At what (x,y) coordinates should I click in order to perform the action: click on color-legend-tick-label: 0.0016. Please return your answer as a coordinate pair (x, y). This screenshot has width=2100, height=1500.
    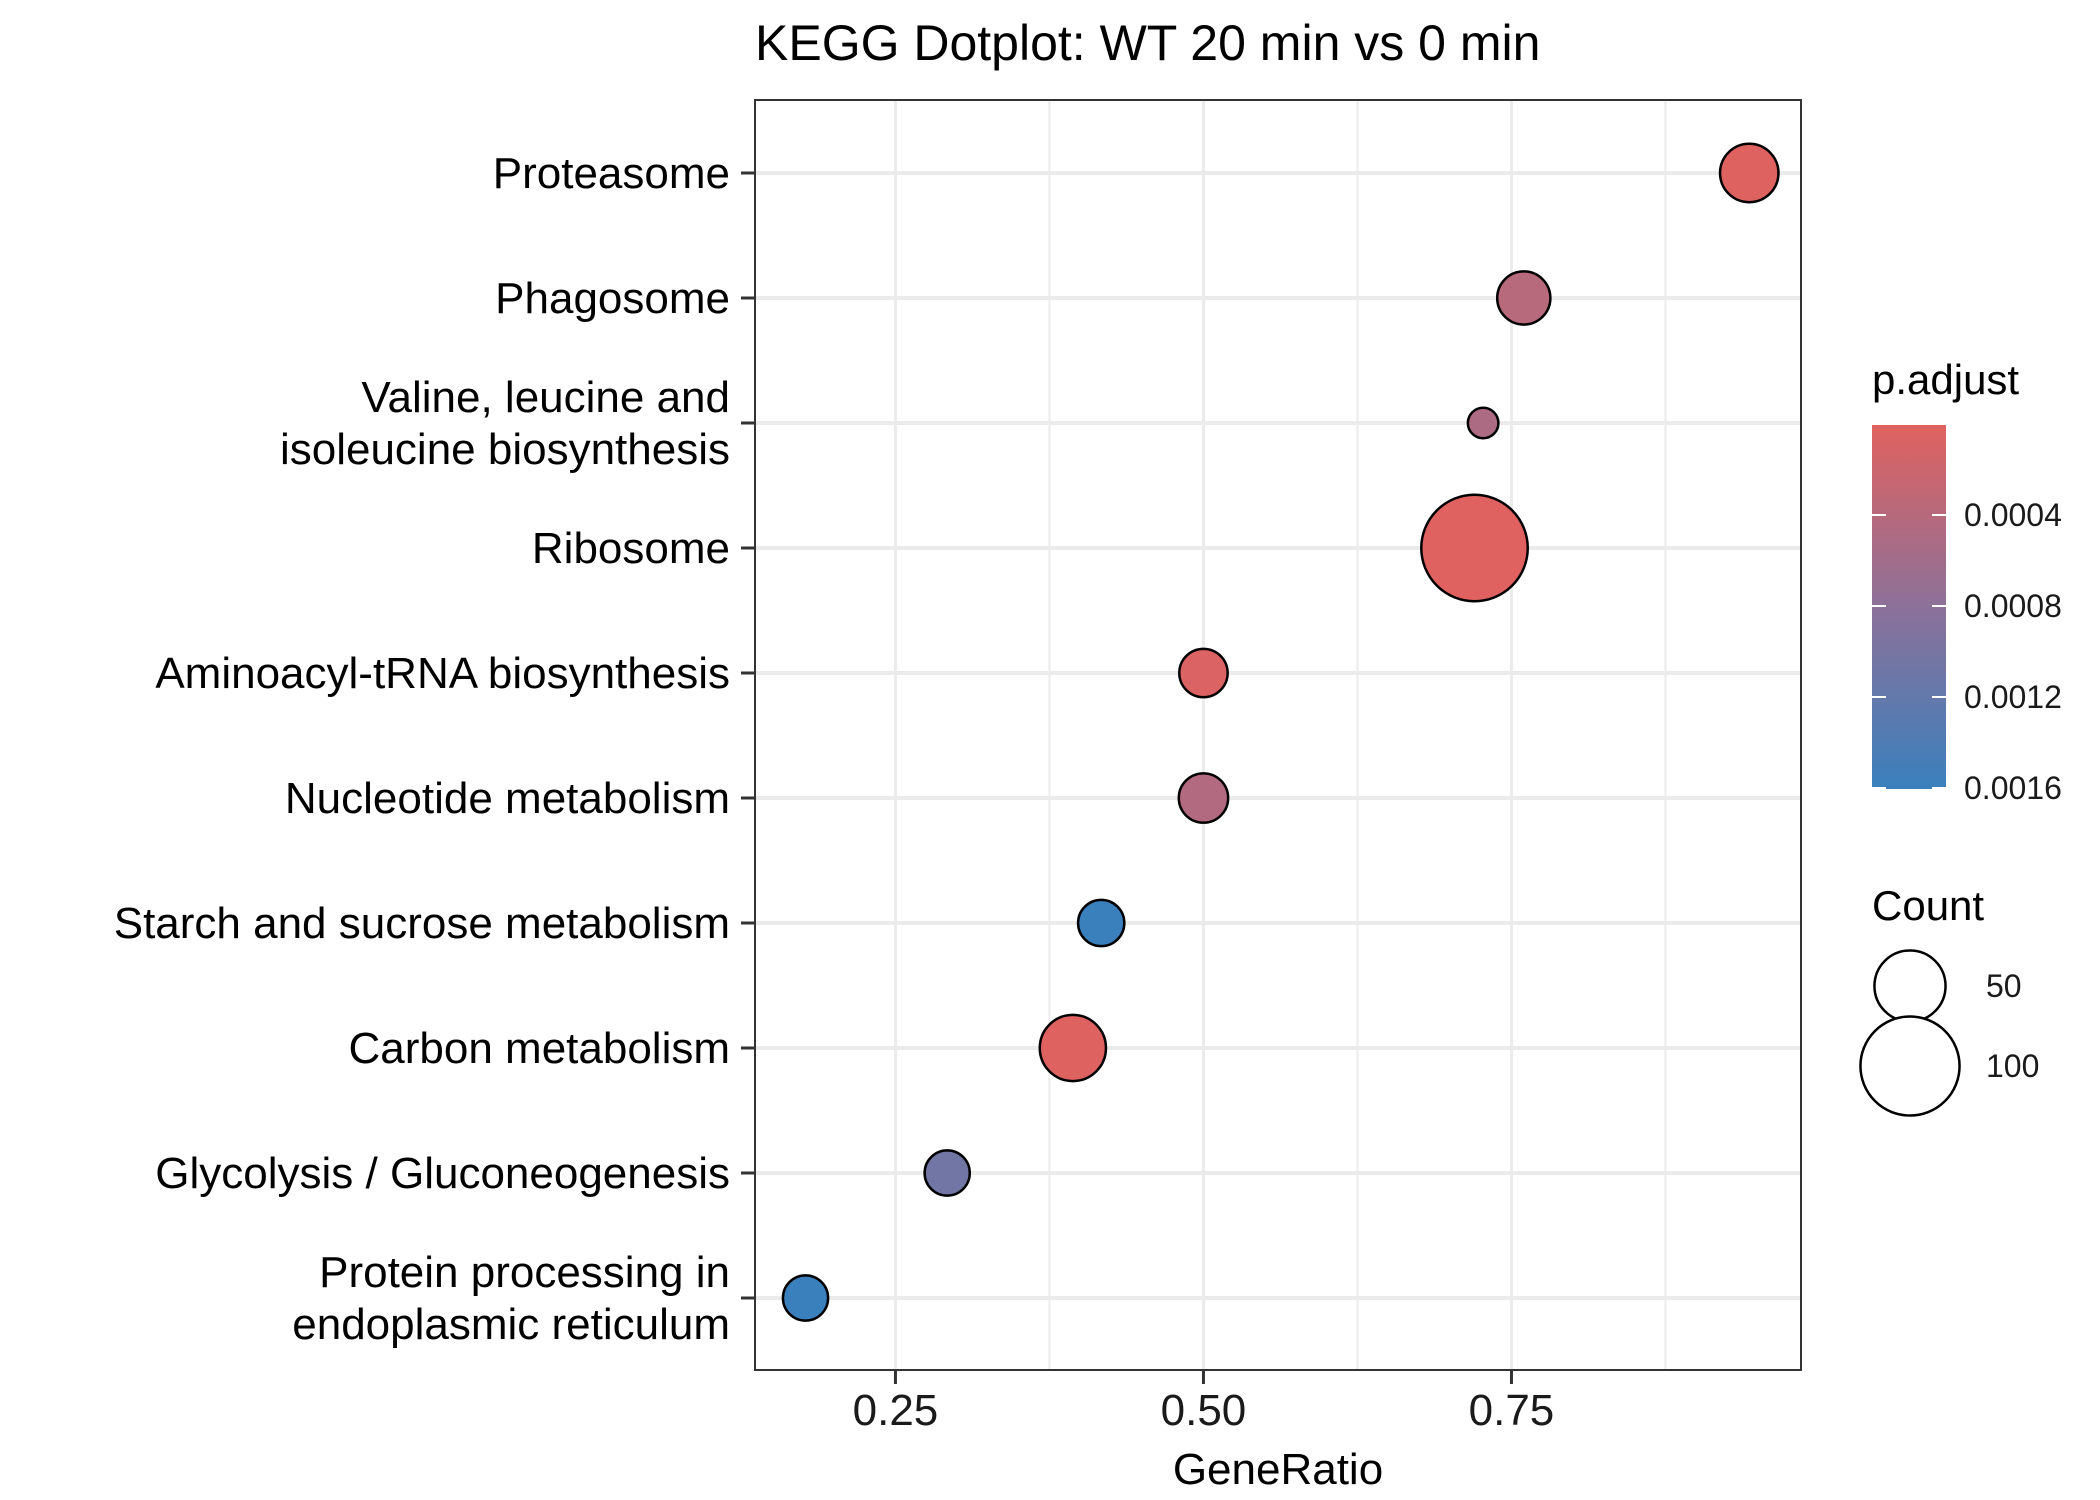
    Looking at the image, I should click on (2013, 788).